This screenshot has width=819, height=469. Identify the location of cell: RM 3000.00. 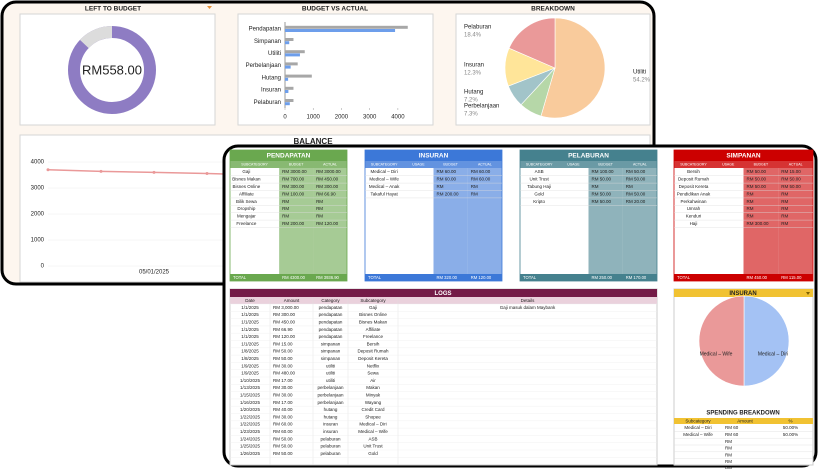
(294, 171).